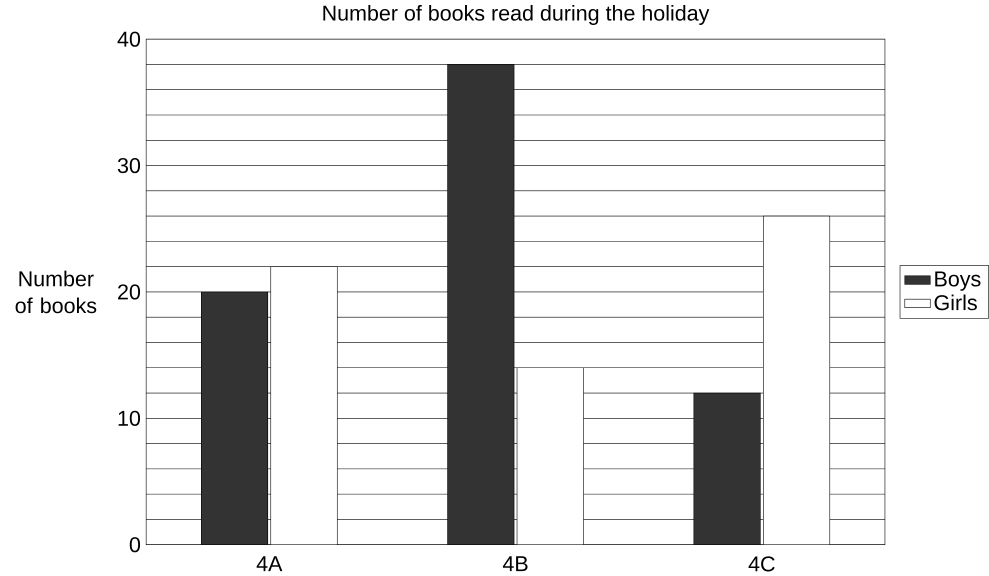 The width and height of the screenshot is (989, 576). Describe the element at coordinates (129, 418) in the screenshot. I see `y-tick-label: 10` at that location.